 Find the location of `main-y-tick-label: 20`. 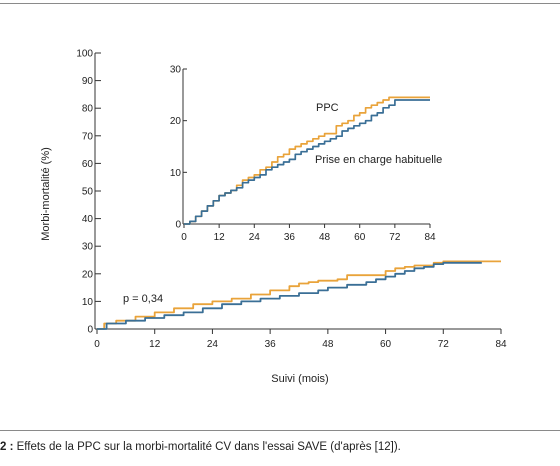

main-y-tick-label: 20 is located at coordinates (88, 274).